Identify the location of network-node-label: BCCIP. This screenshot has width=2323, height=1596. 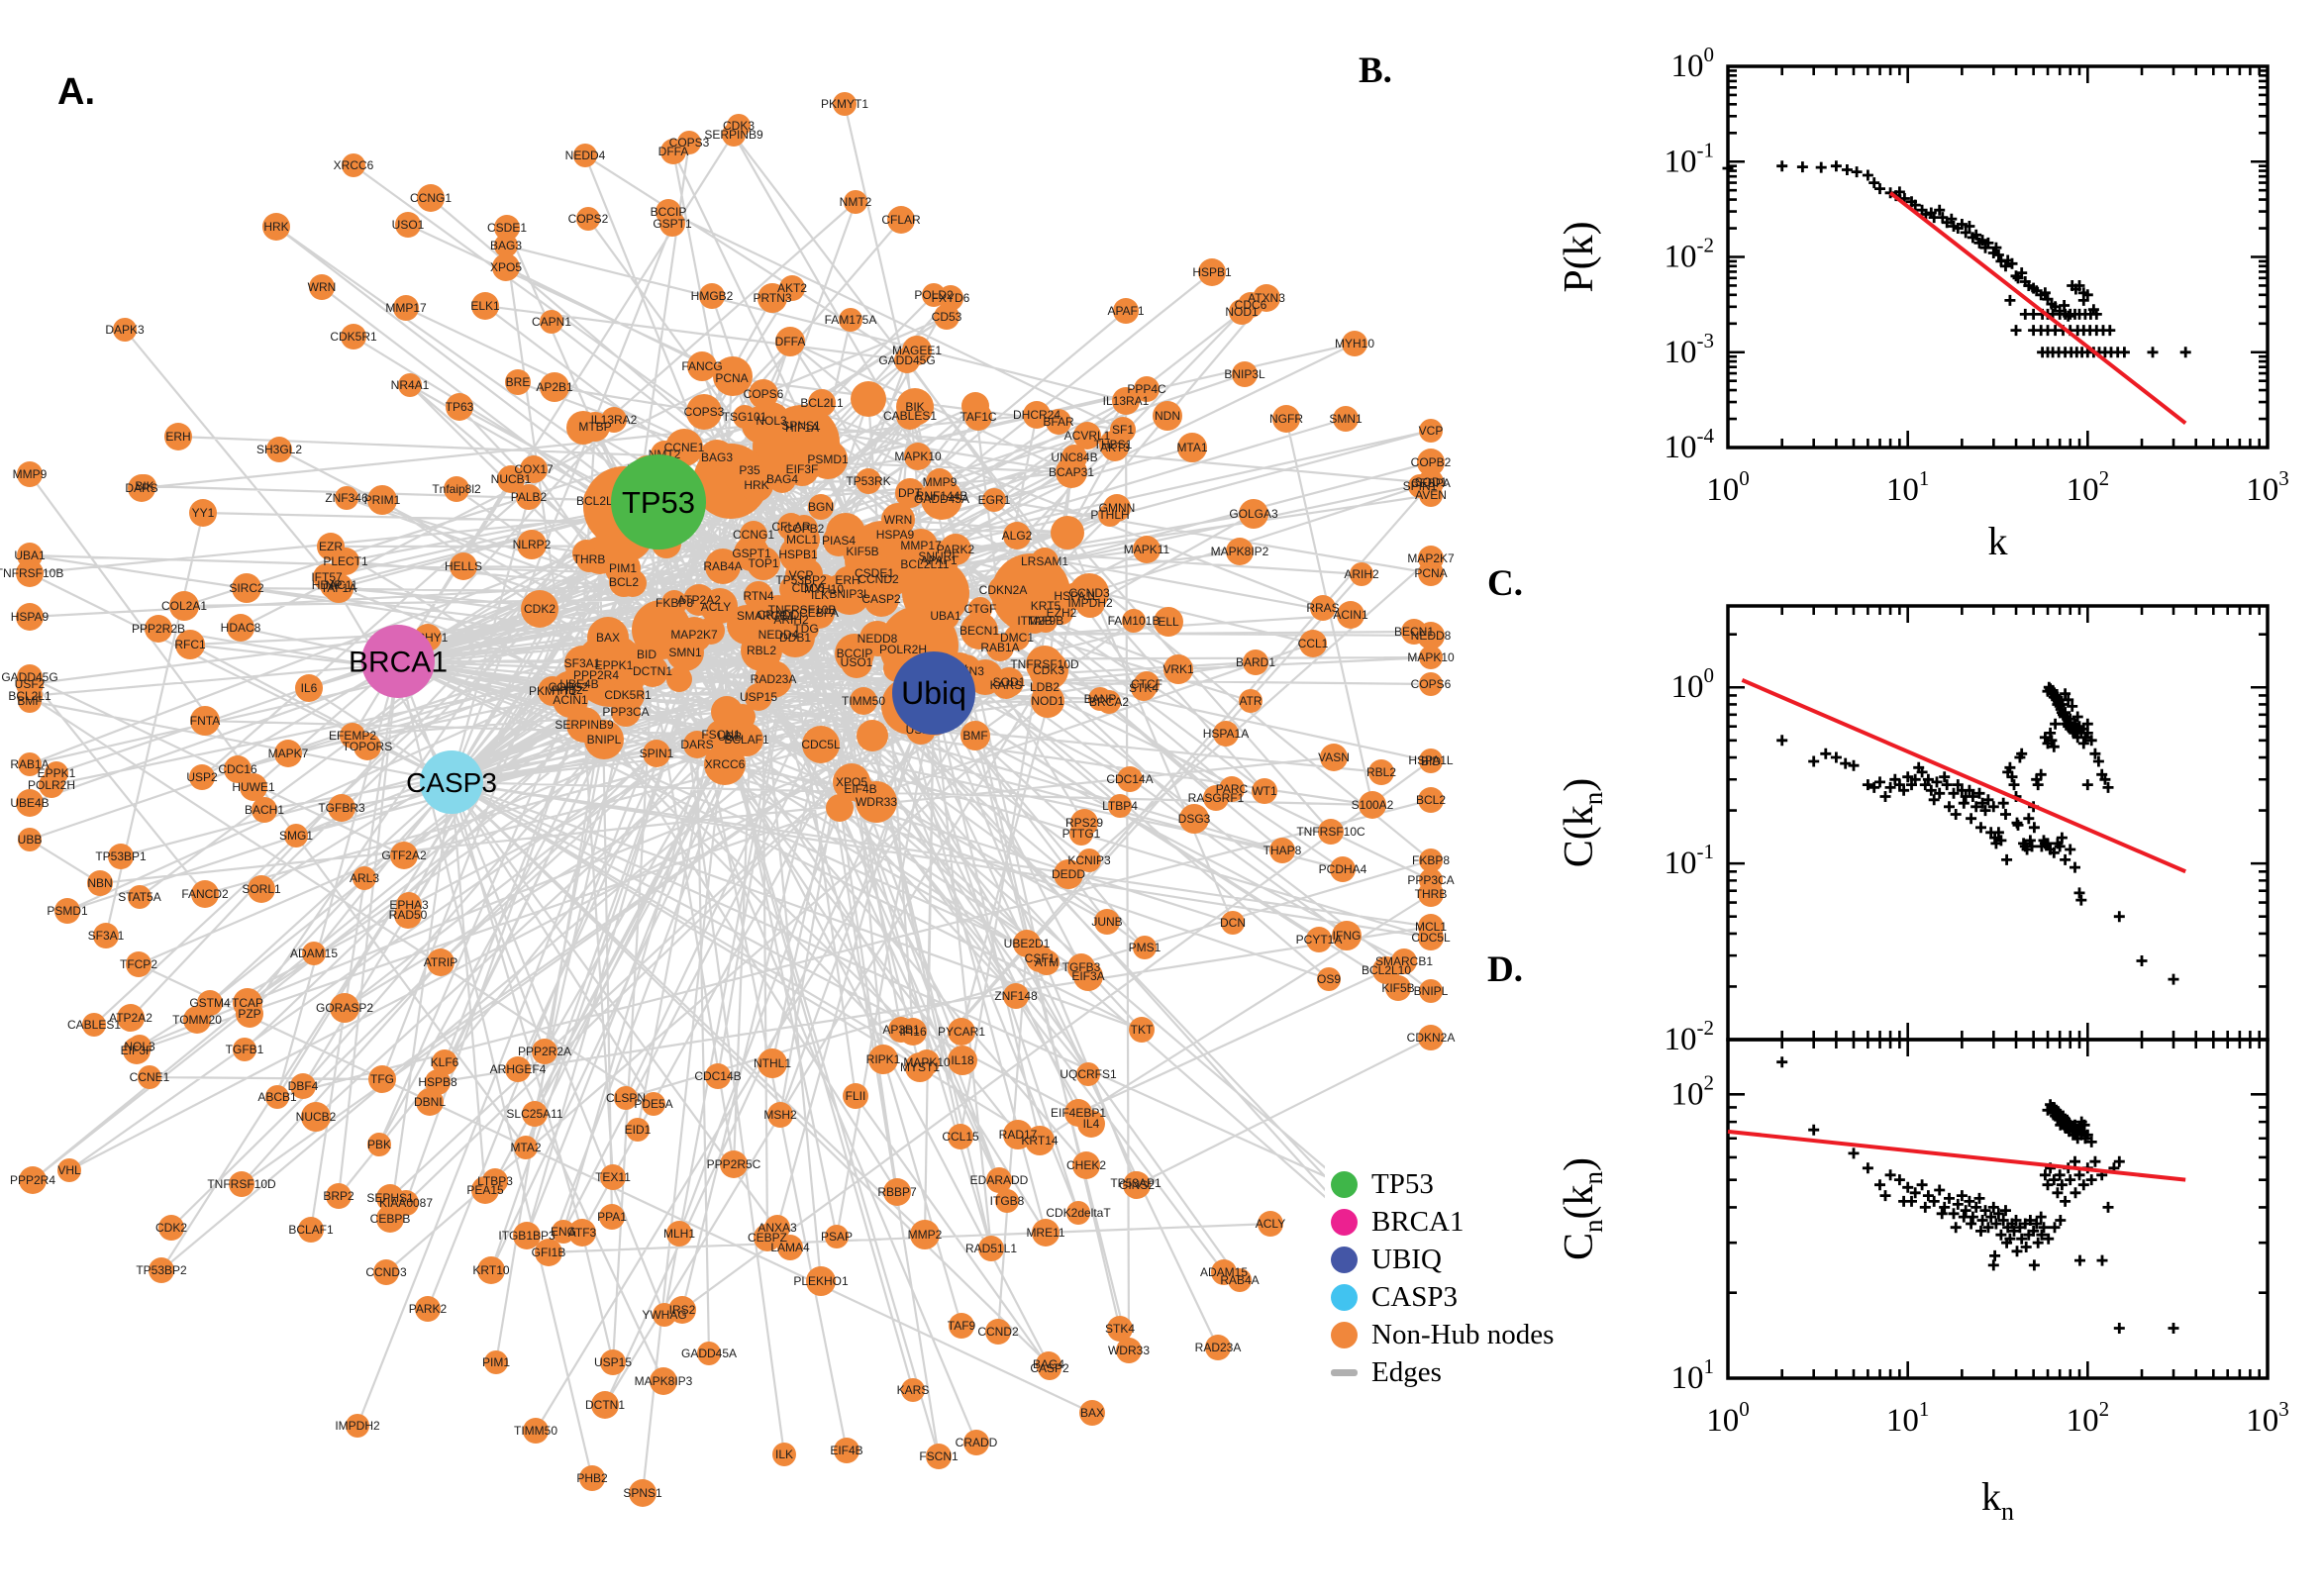
(669, 212).